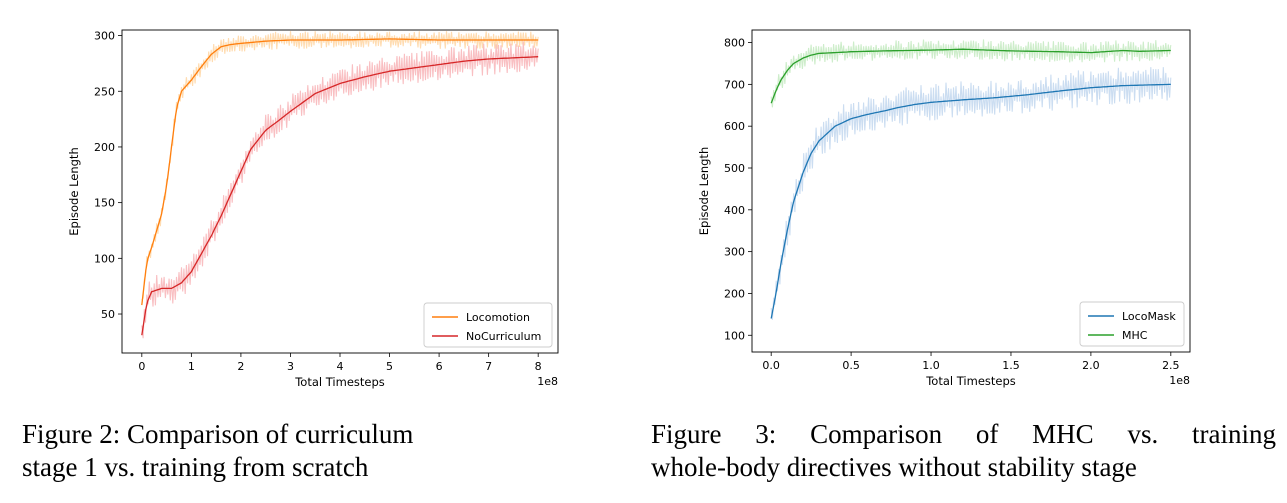 This screenshot has width=1287, height=503. Describe the element at coordinates (240, 366) in the screenshot. I see `fig2-xtick-label: 2` at that location.